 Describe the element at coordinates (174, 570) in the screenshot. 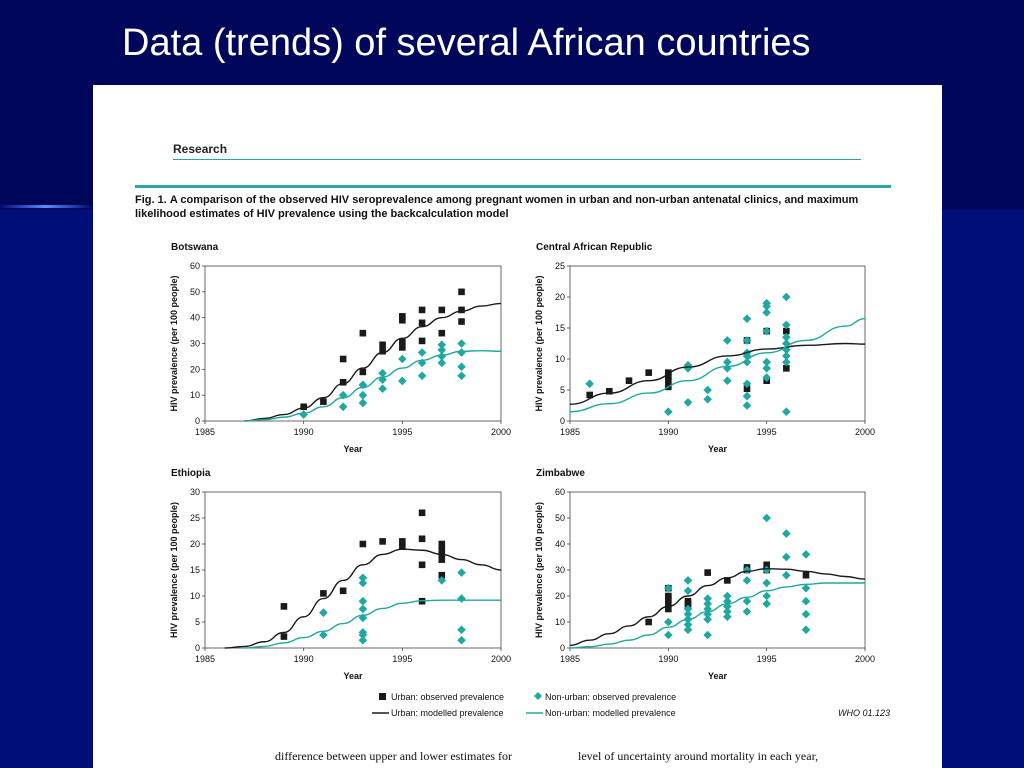

I see `y-axis-label: HIV prevalence (per 100 people)` at that location.